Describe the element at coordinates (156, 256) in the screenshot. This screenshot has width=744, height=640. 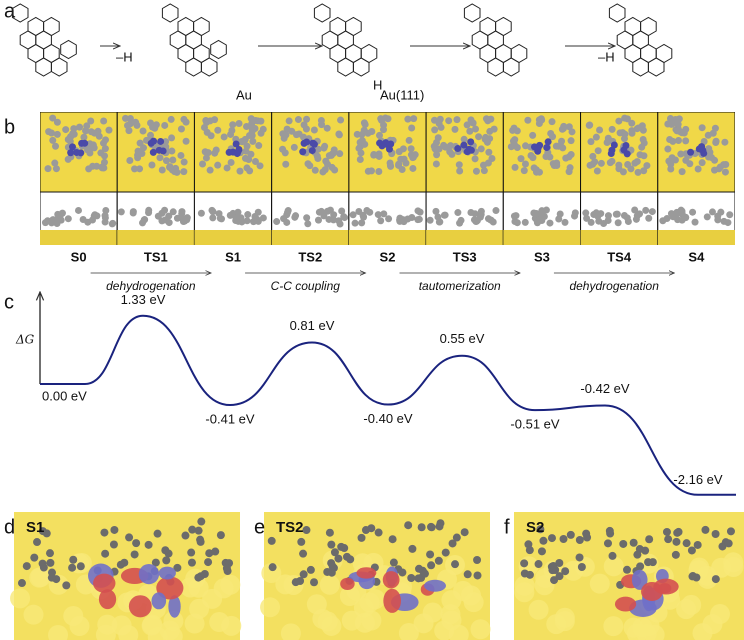
I see `state-label: TS1` at that location.